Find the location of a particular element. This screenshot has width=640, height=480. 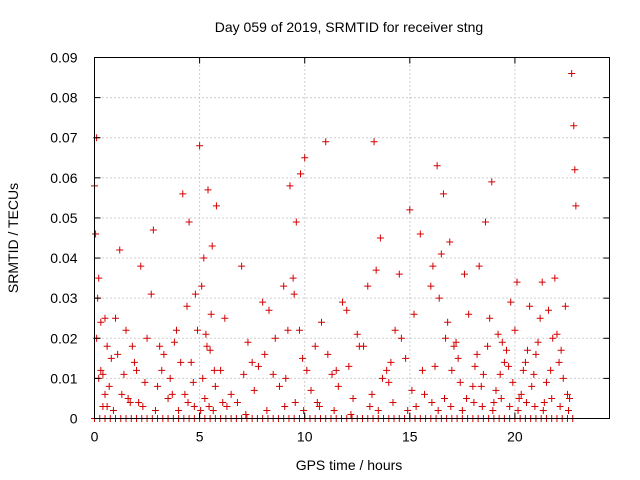

x-tick-label: 0 is located at coordinates (95, 437).